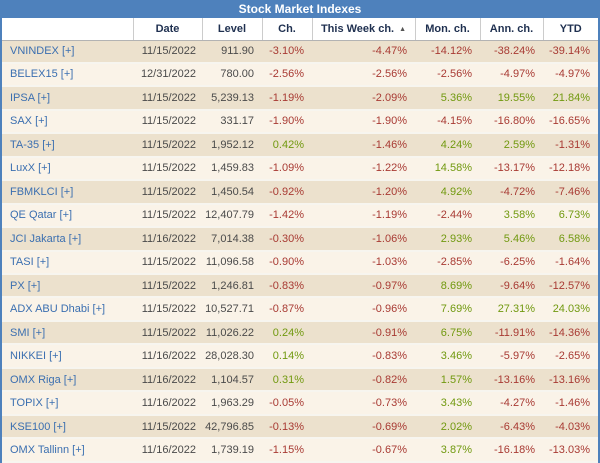  I want to click on date-cell: 12/31/2022, so click(167, 75).